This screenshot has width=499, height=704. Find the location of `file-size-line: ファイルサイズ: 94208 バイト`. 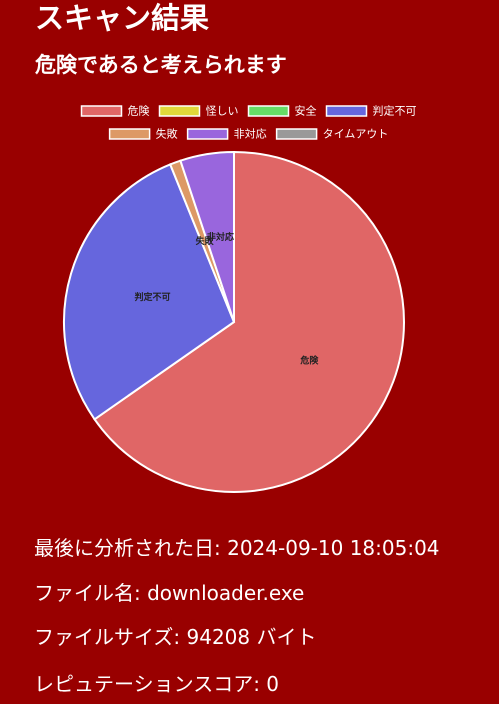

file-size-line: ファイルサイズ: 94208 バイト is located at coordinates (175, 637).